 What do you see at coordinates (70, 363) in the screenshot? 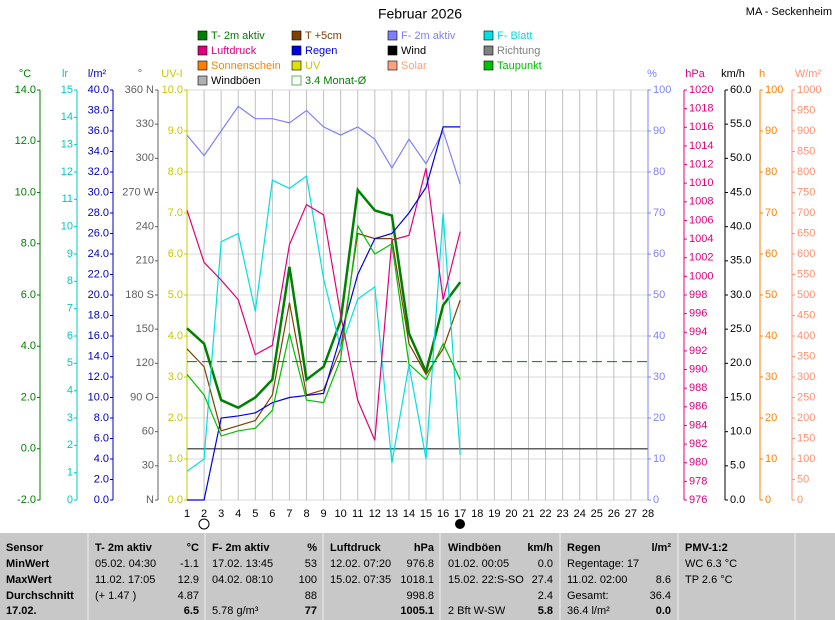
I see `tick-label: 5` at bounding box center [70, 363].